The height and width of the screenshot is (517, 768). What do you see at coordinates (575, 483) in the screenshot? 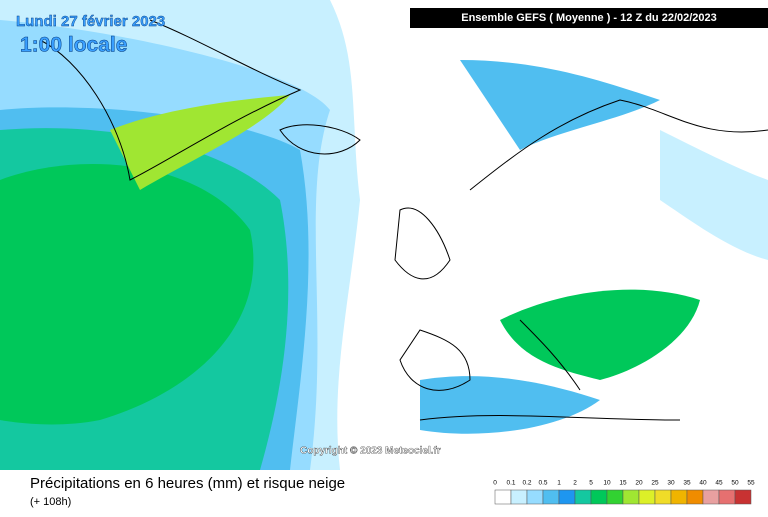
I see `legend-label: 2` at bounding box center [575, 483].